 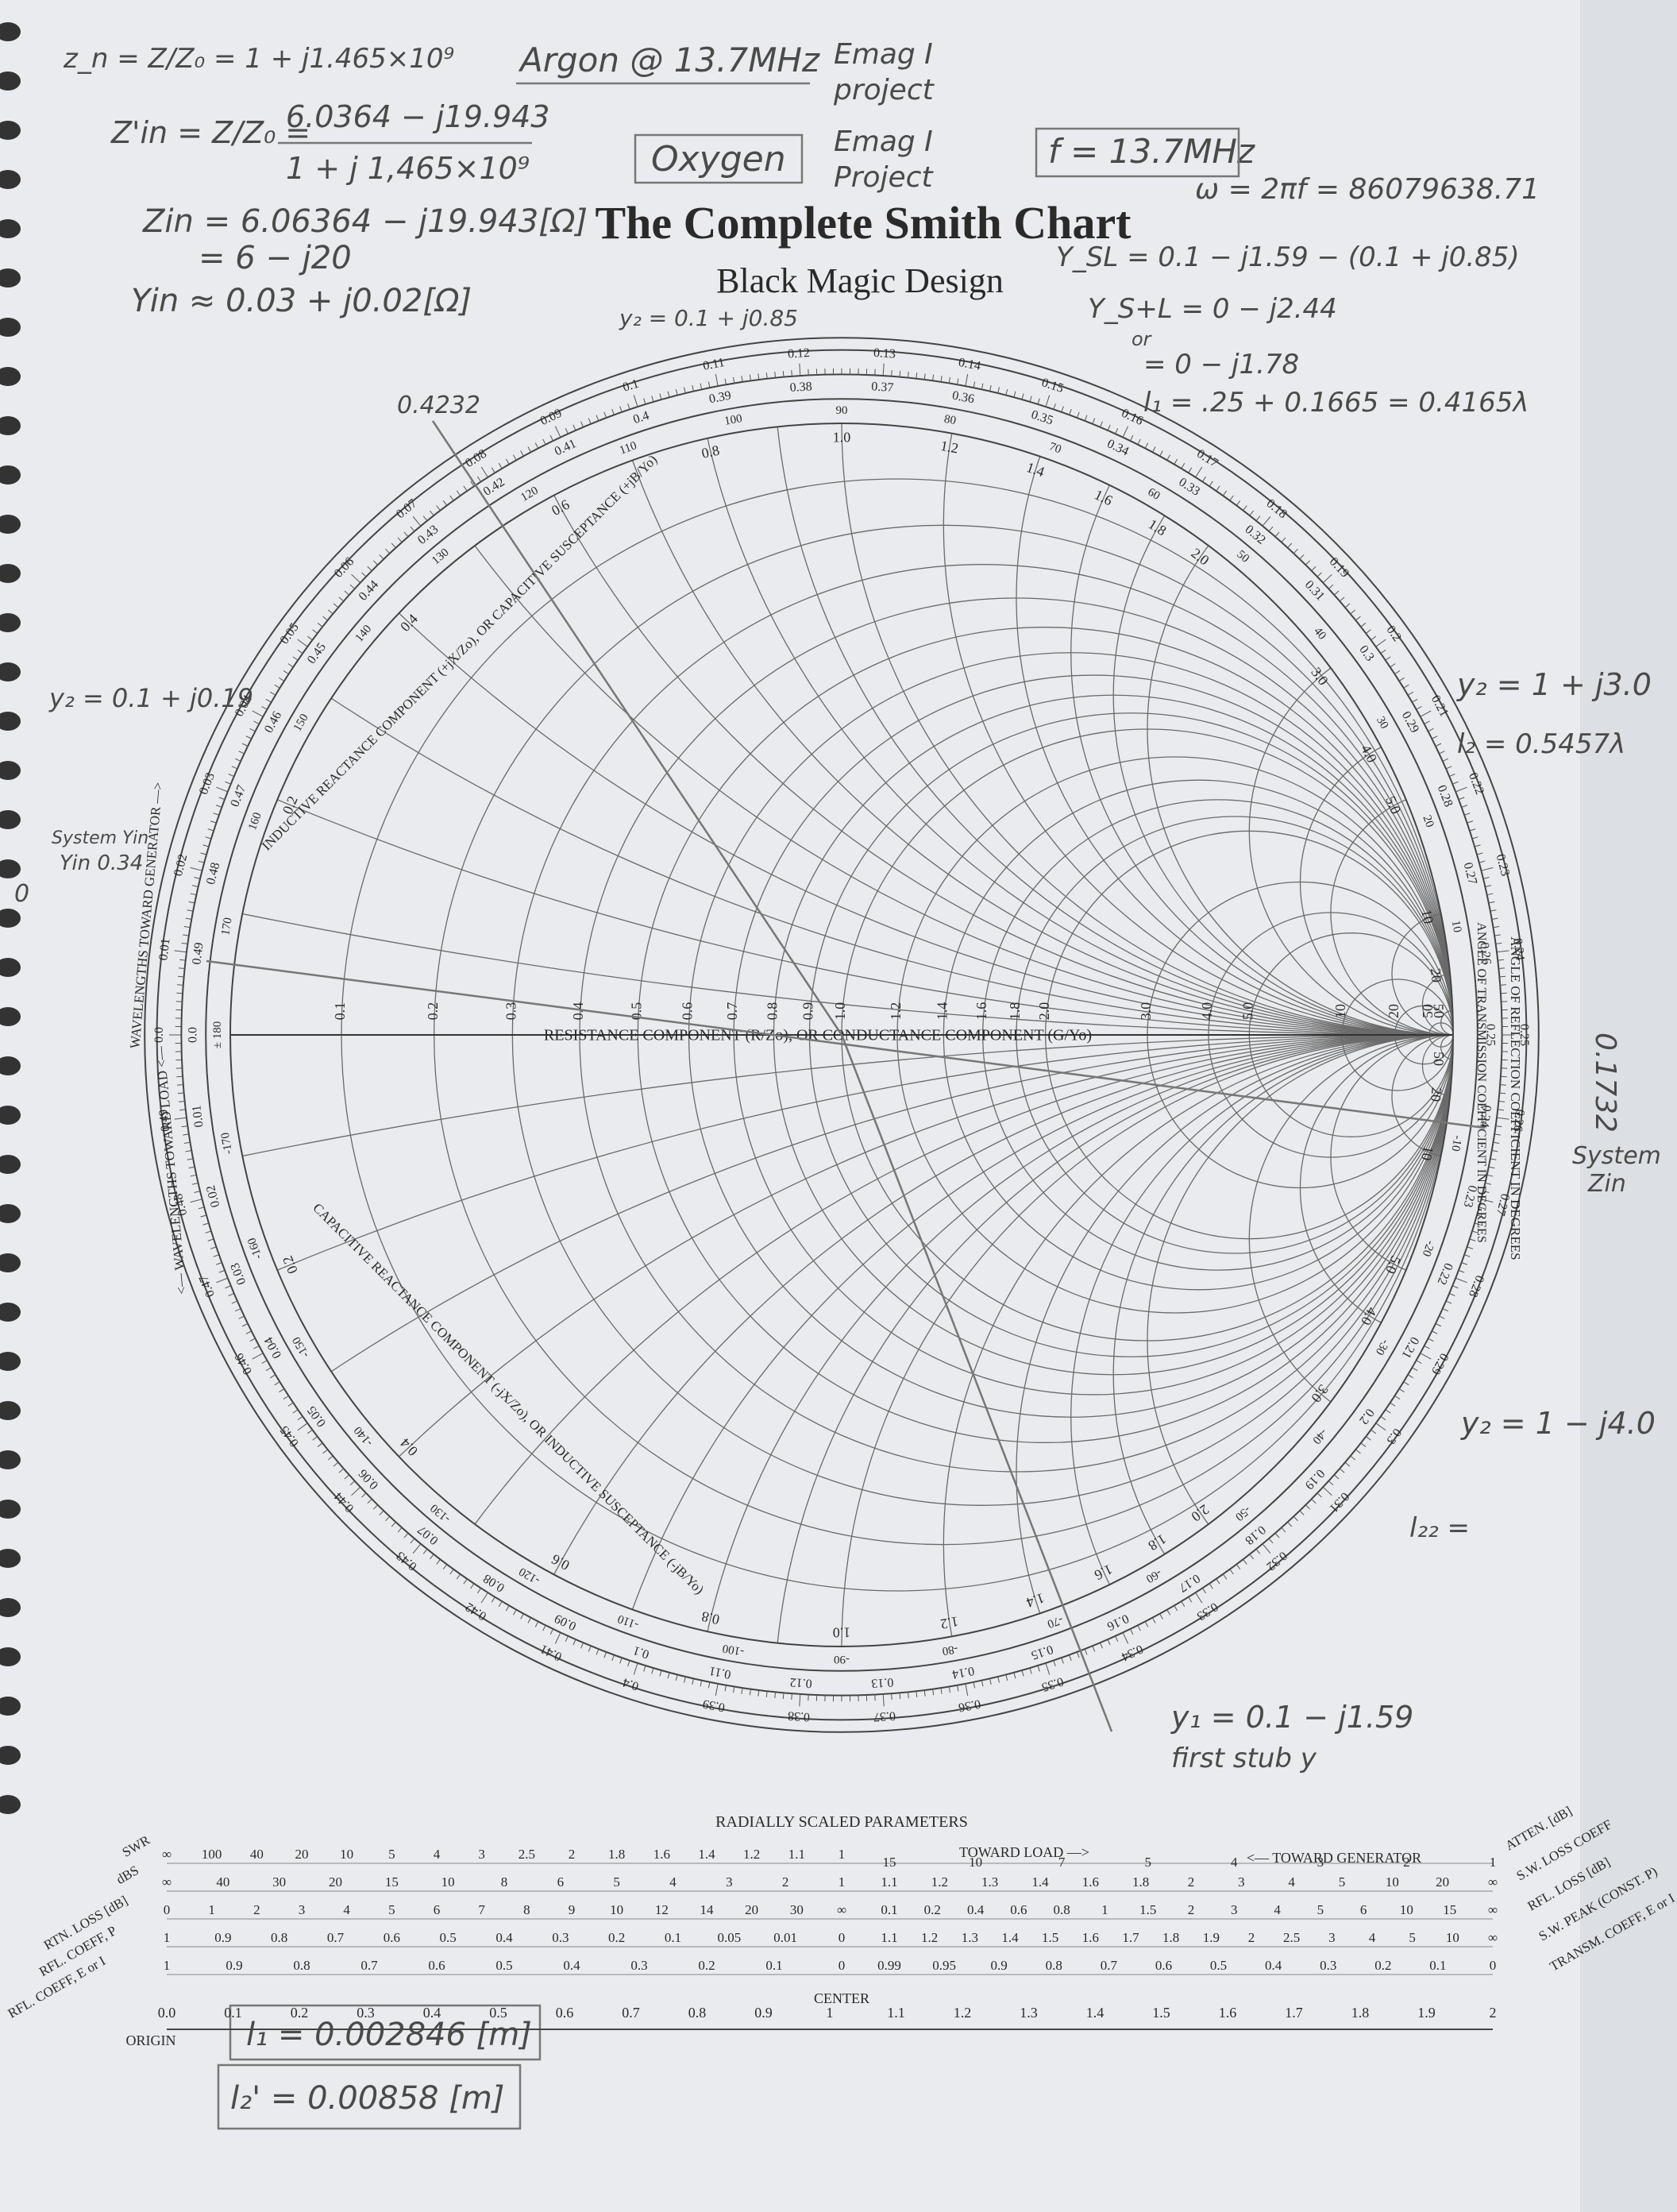 I want to click on scale-value: 1.8, so click(x=616, y=1854).